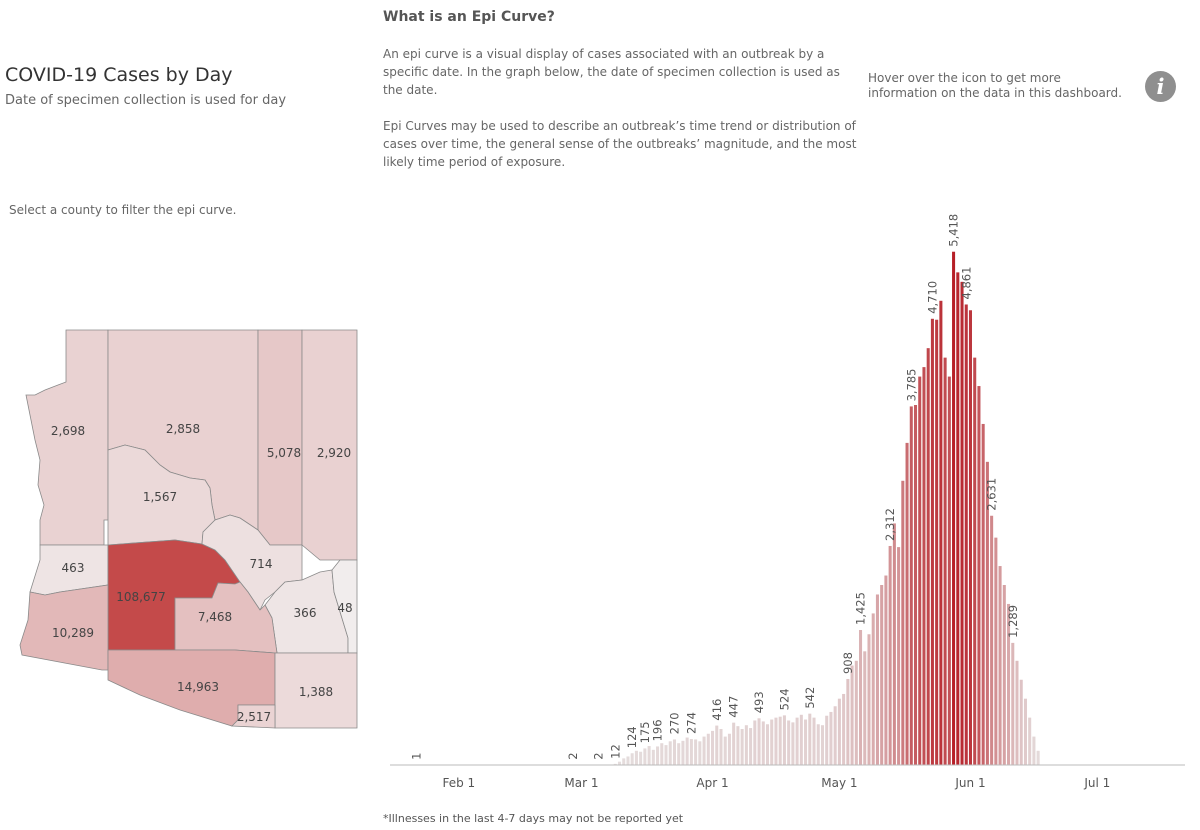 This screenshot has height=830, width=1200. Describe the element at coordinates (253, 716) in the screenshot. I see `county-santa-cruz` at that location.